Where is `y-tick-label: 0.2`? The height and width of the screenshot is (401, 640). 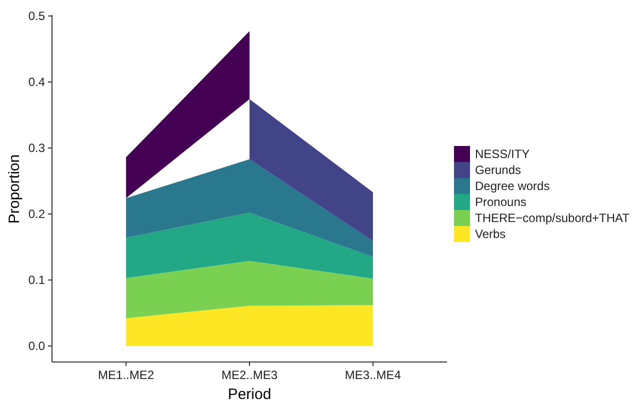
y-tick-label: 0.2 is located at coordinates (37, 214).